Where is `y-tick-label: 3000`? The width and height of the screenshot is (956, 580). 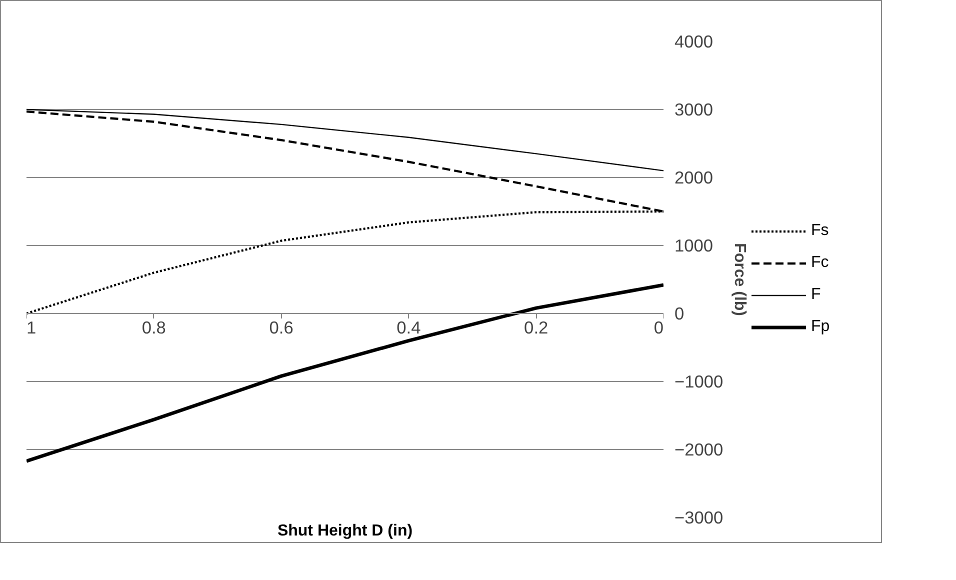 y-tick-label: 3000 is located at coordinates (694, 110).